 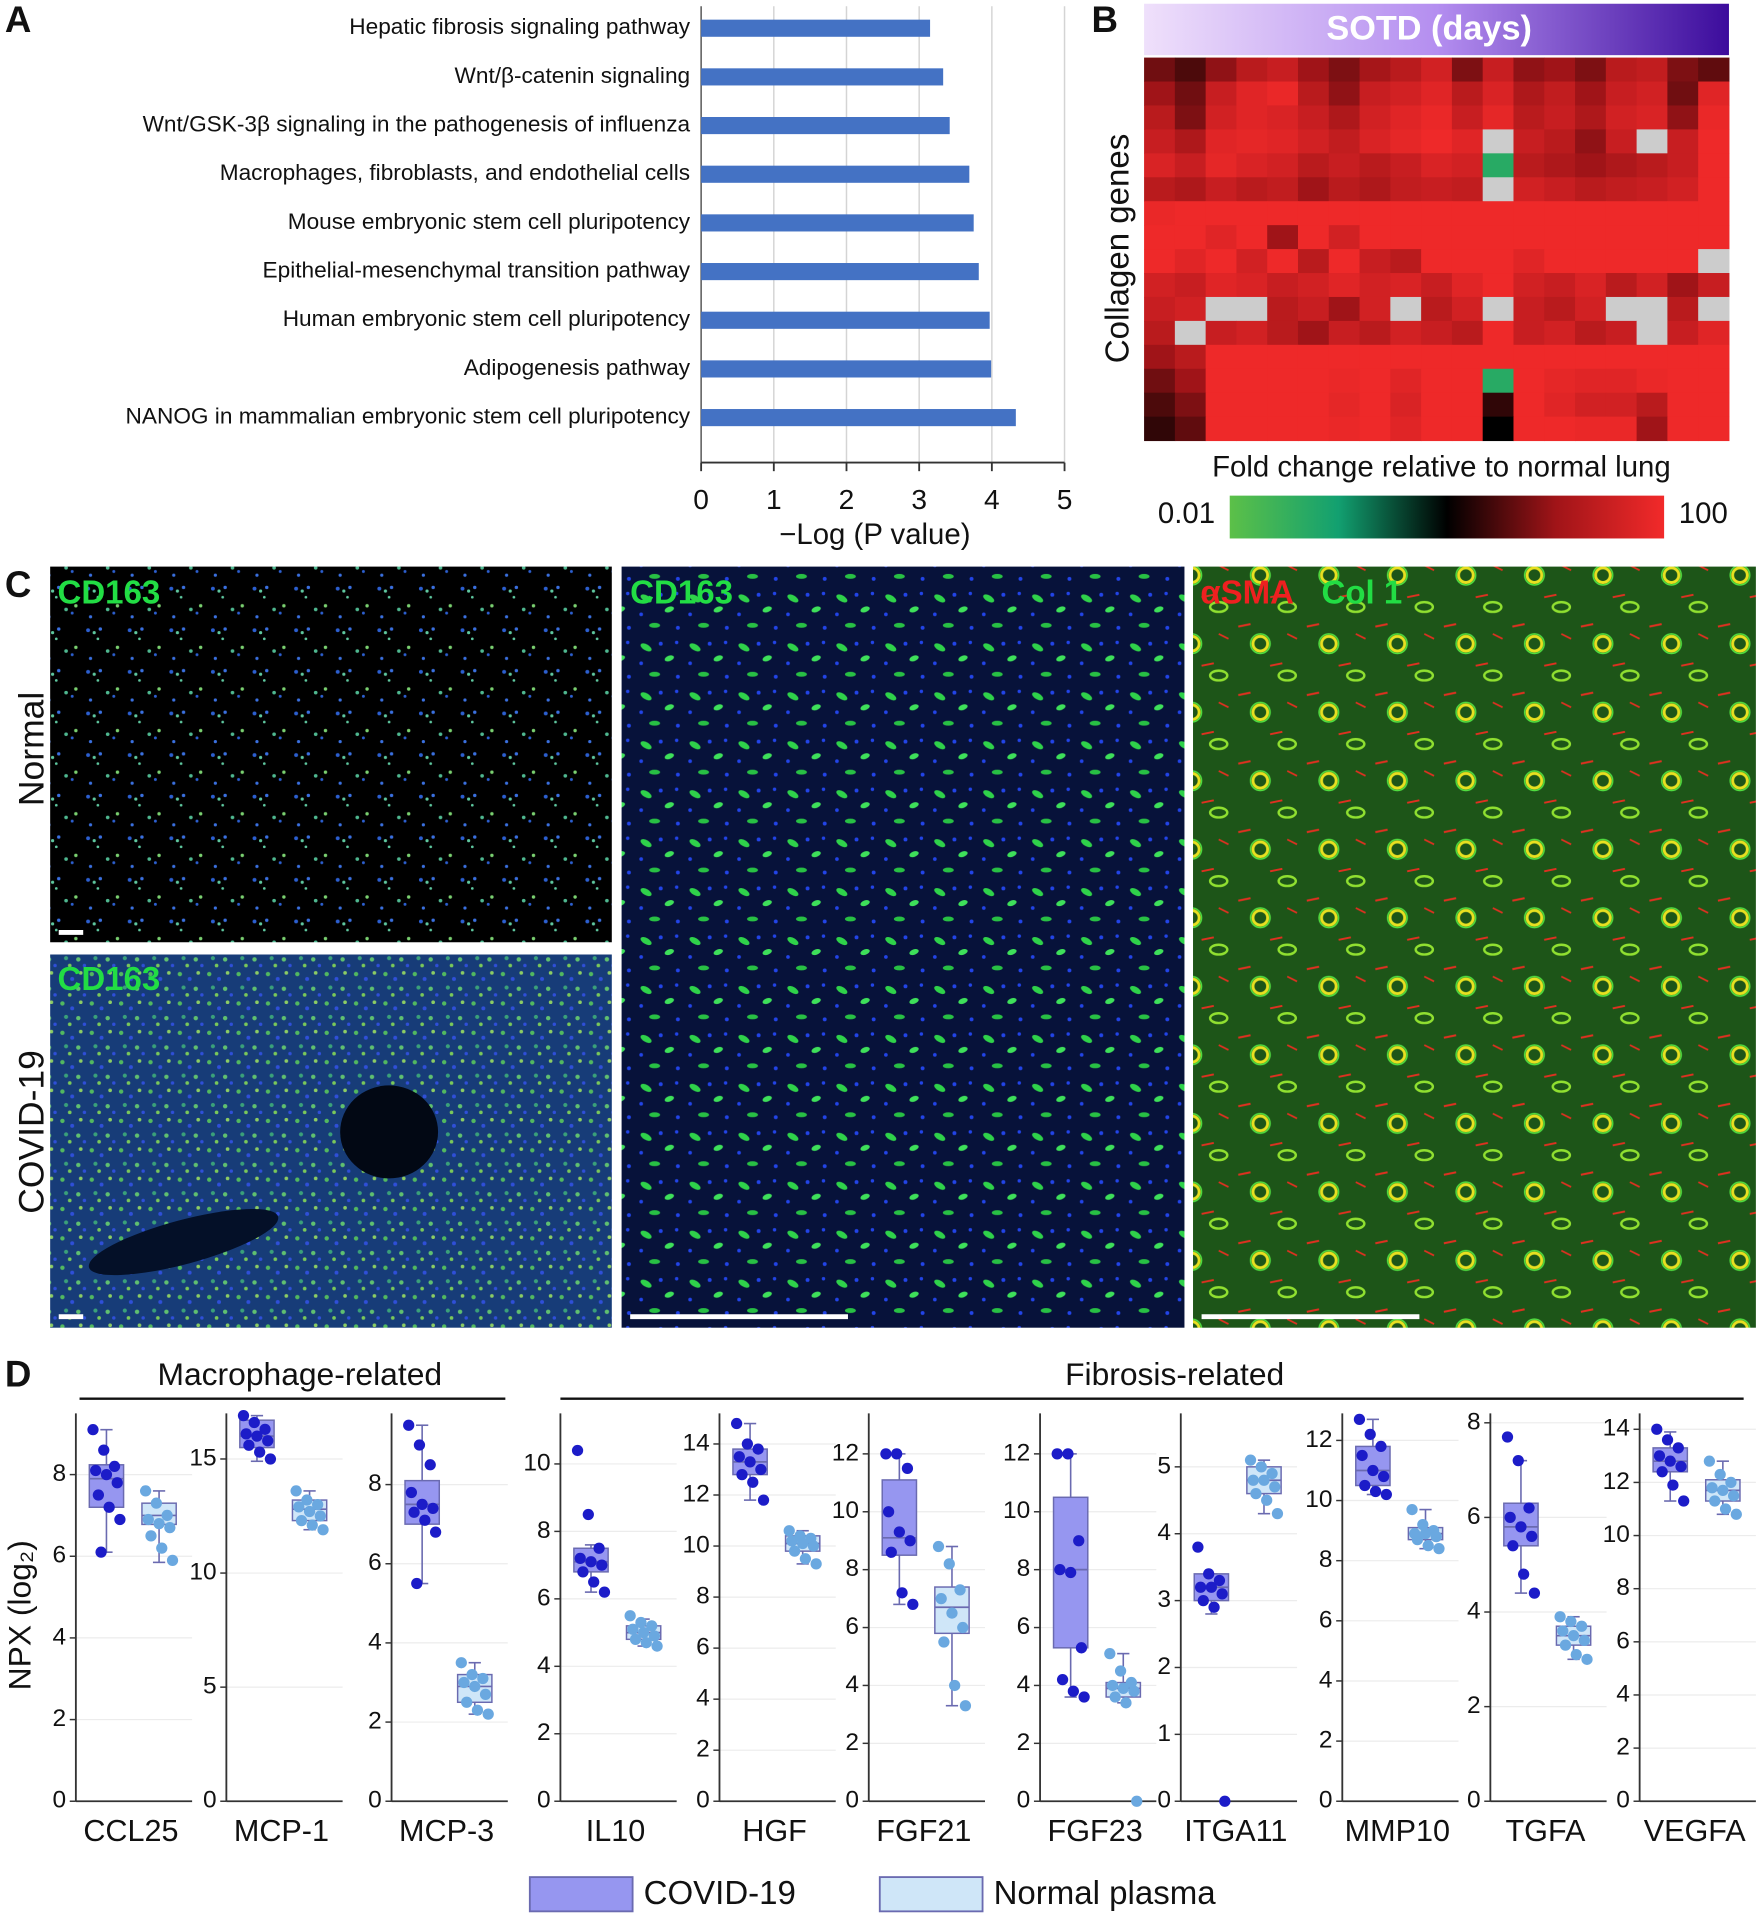 What do you see at coordinates (1447, 517) in the screenshot?
I see `colorbar` at bounding box center [1447, 517].